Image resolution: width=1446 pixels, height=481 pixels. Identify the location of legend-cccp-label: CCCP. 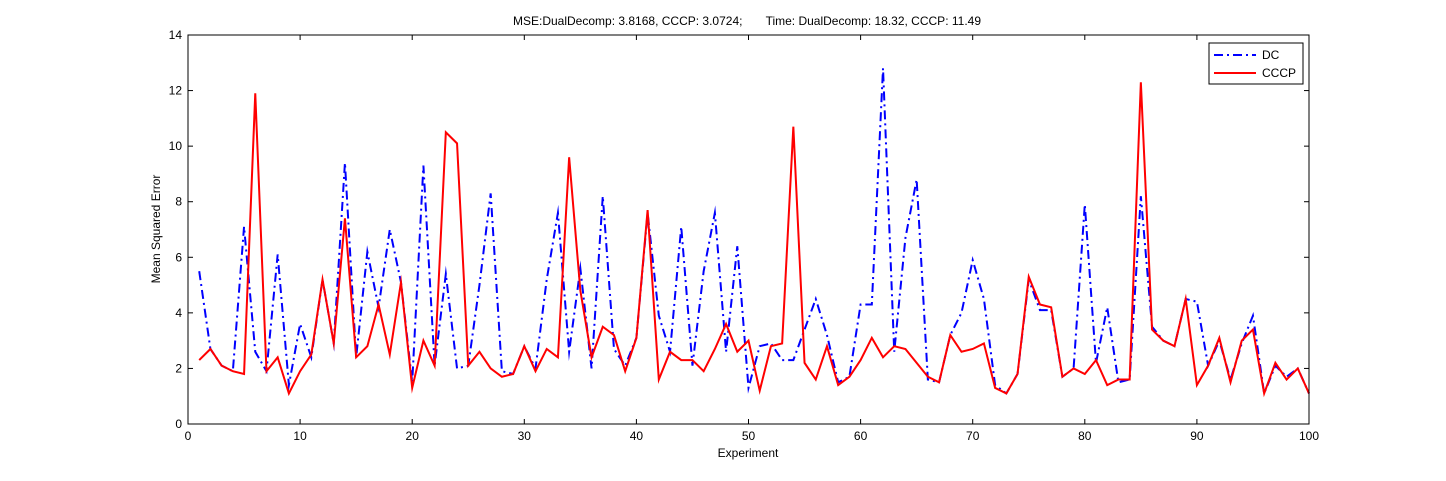
(1279, 73).